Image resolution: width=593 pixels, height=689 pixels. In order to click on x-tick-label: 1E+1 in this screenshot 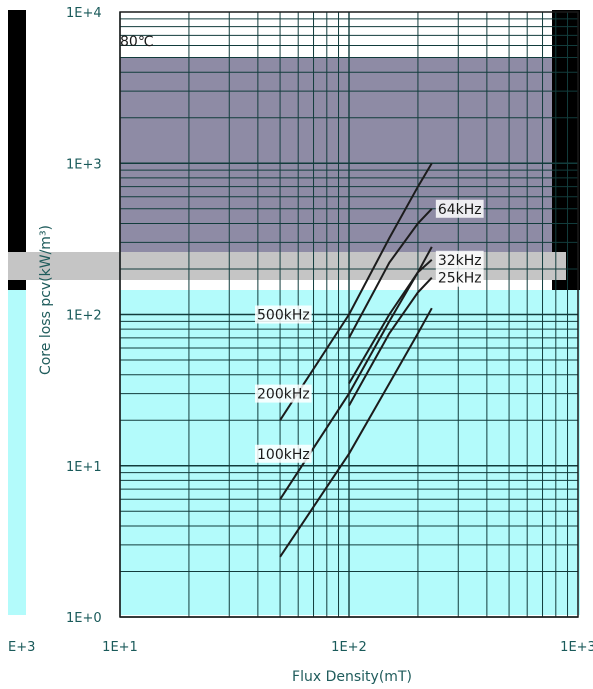, I will do `click(120, 647)`.